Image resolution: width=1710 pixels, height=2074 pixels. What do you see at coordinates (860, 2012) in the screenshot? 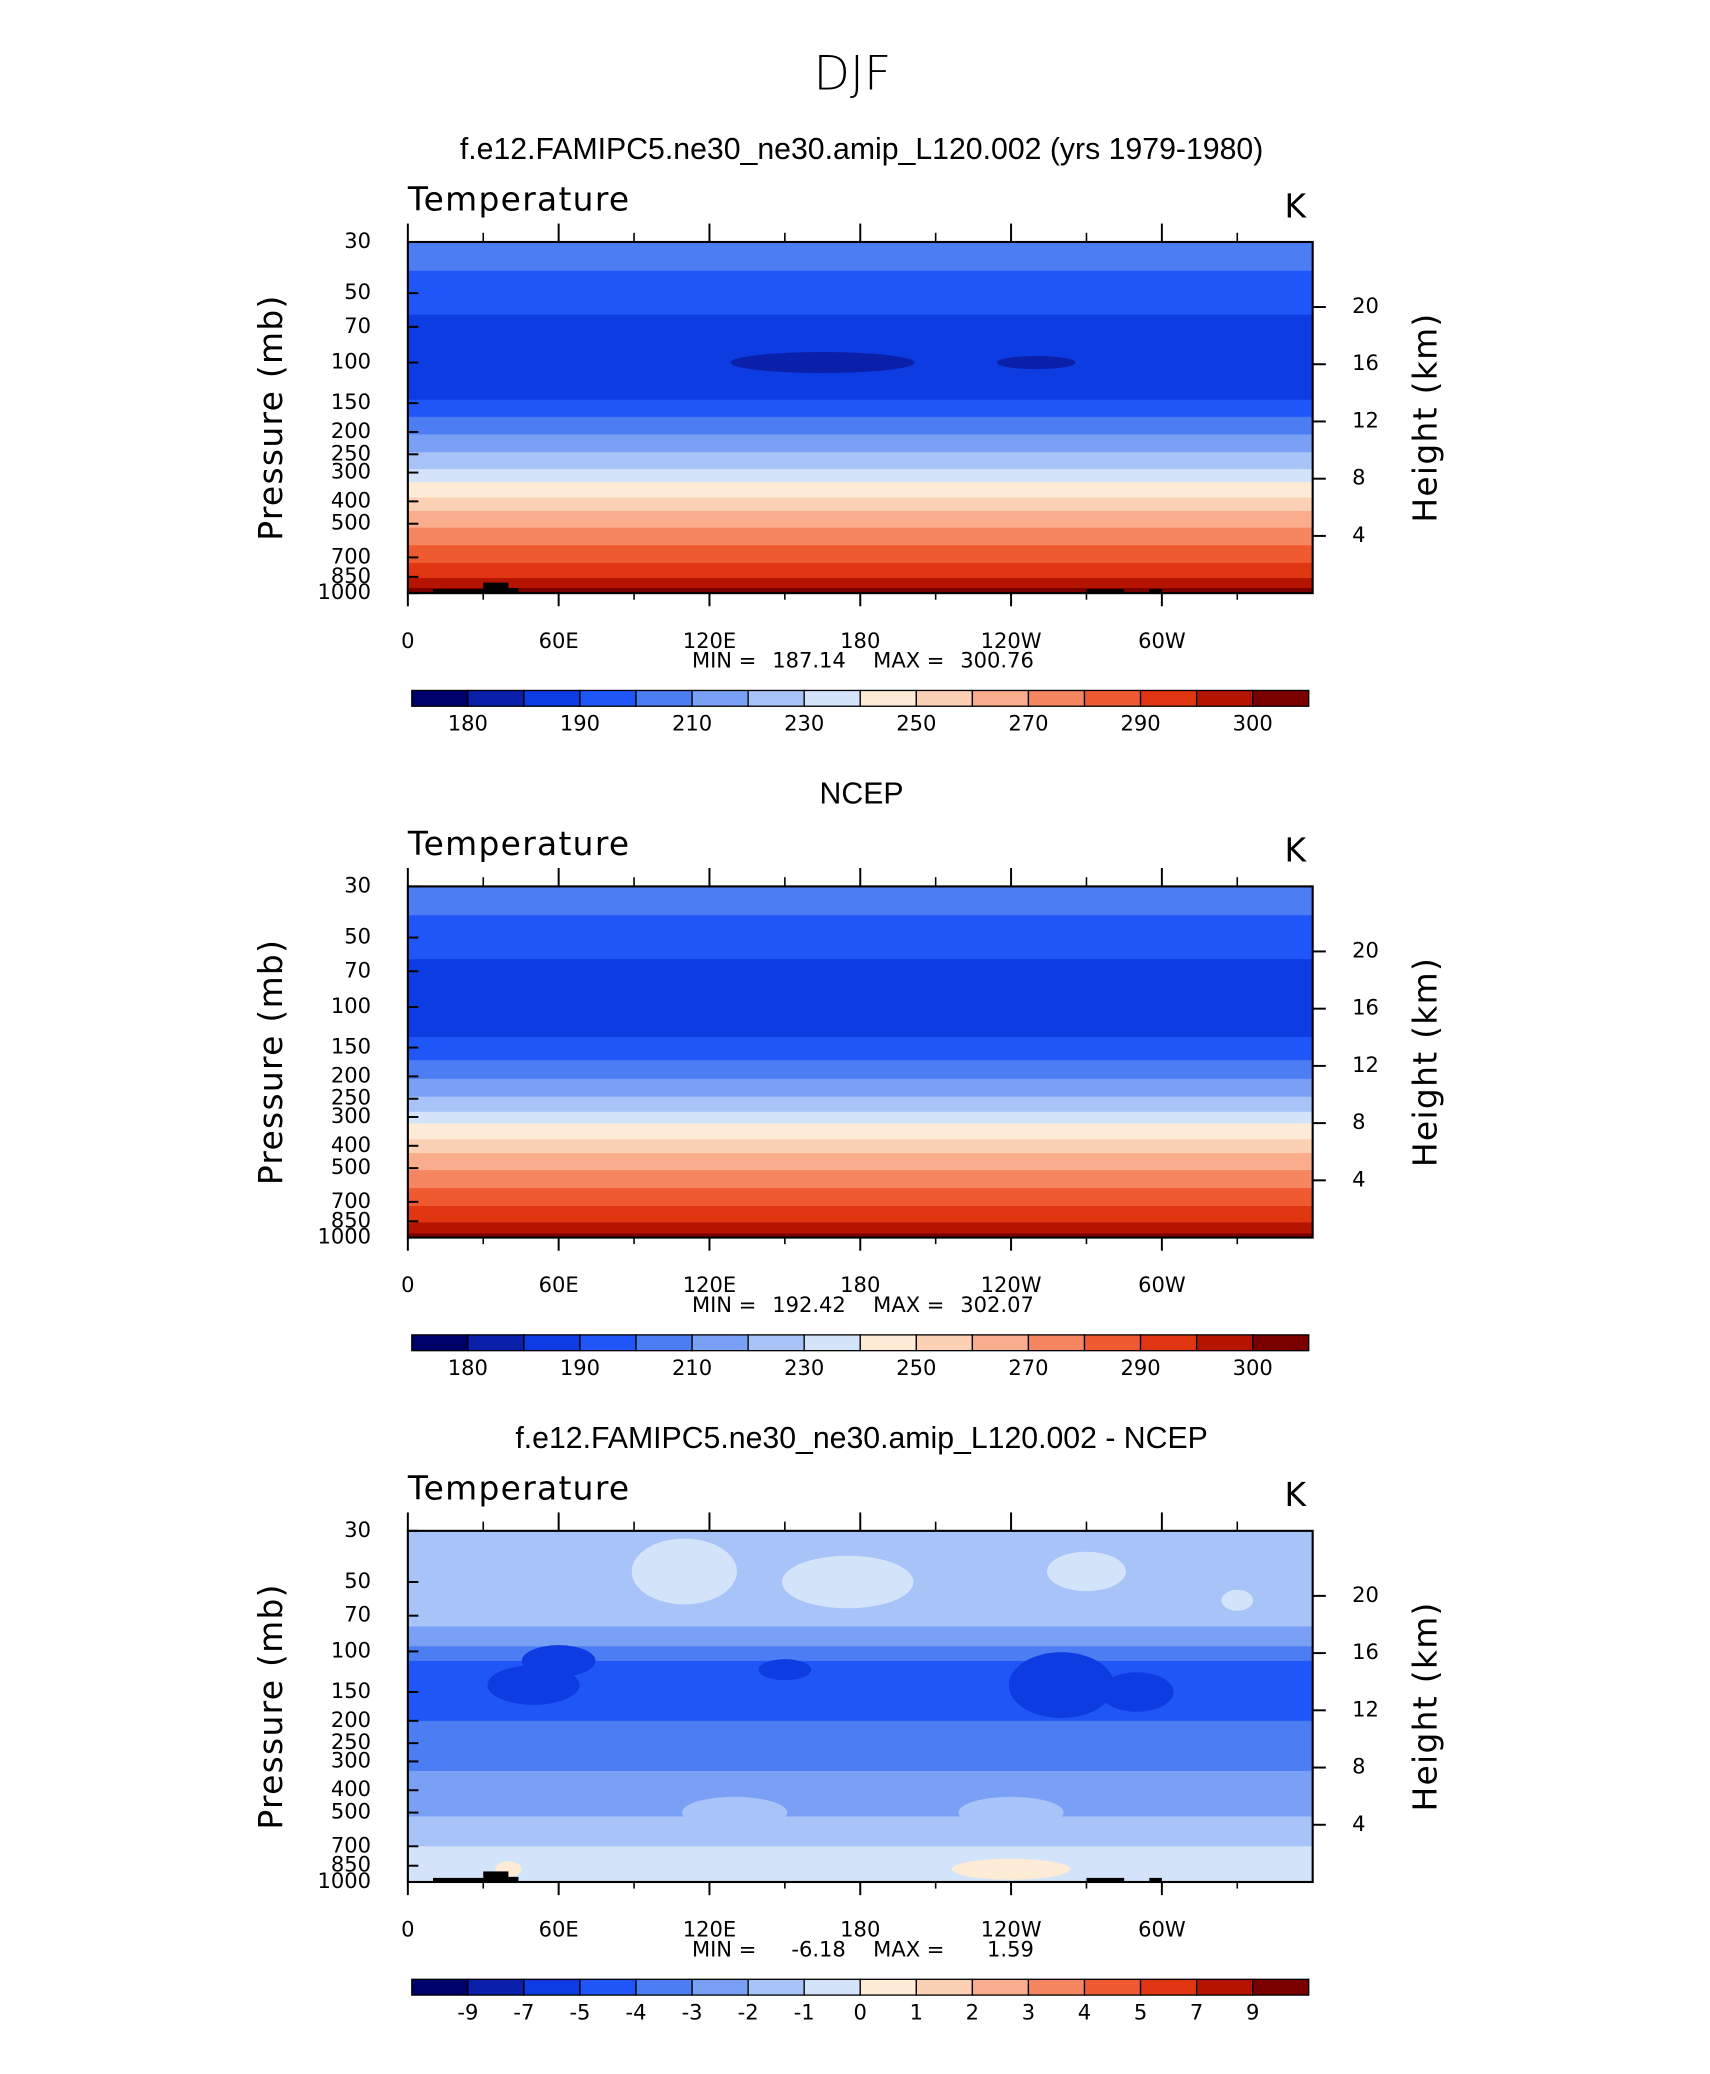
I see `colorbar-label: 0` at bounding box center [860, 2012].